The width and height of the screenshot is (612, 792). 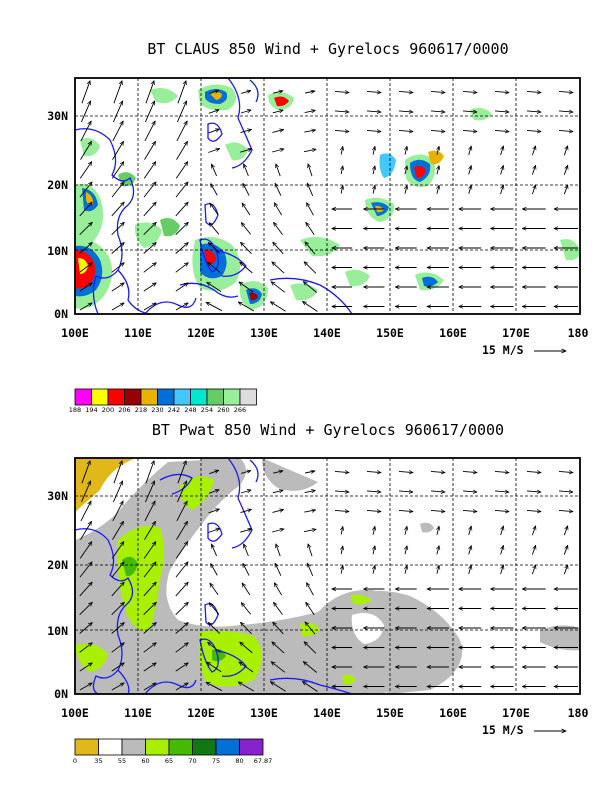 I want to click on colorbar-label: 67.87, so click(x=263, y=761).